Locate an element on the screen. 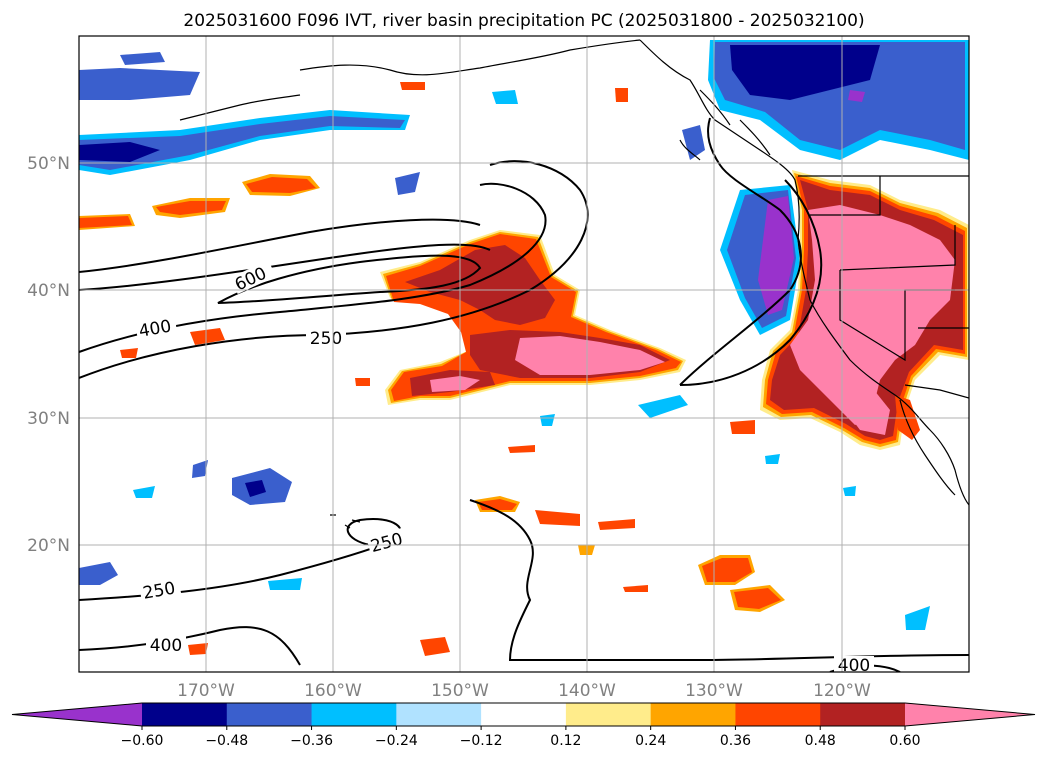 The height and width of the screenshot is (765, 1047). colorbar-extend-max is located at coordinates (970, 714).